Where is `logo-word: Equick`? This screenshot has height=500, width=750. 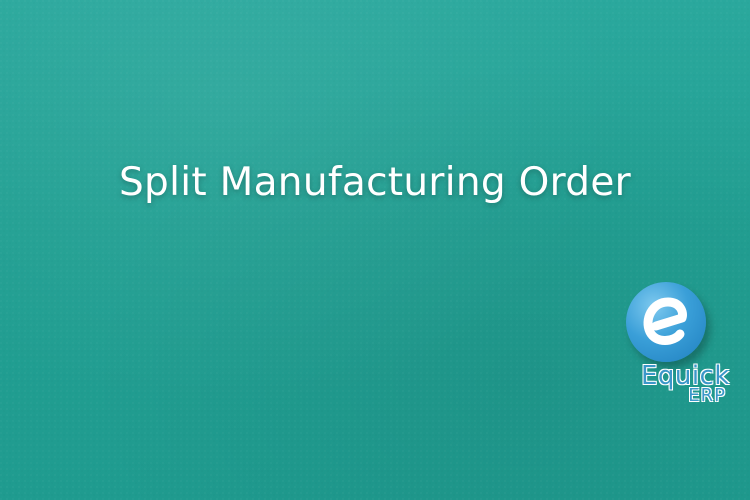 logo-word: Equick is located at coordinates (685, 376).